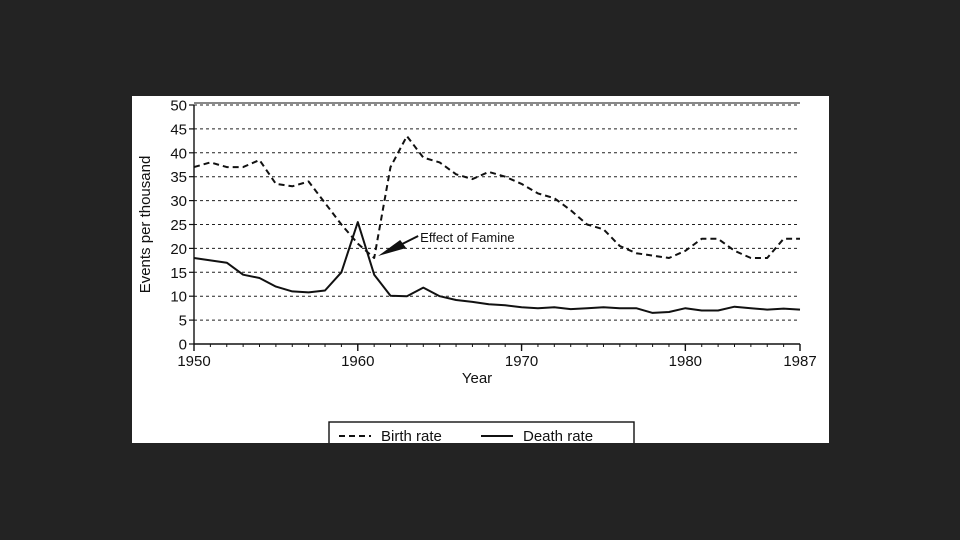 This screenshot has height=540, width=960. What do you see at coordinates (411, 435) in the screenshot?
I see `legend-label-birth-rate: Birth rate` at bounding box center [411, 435].